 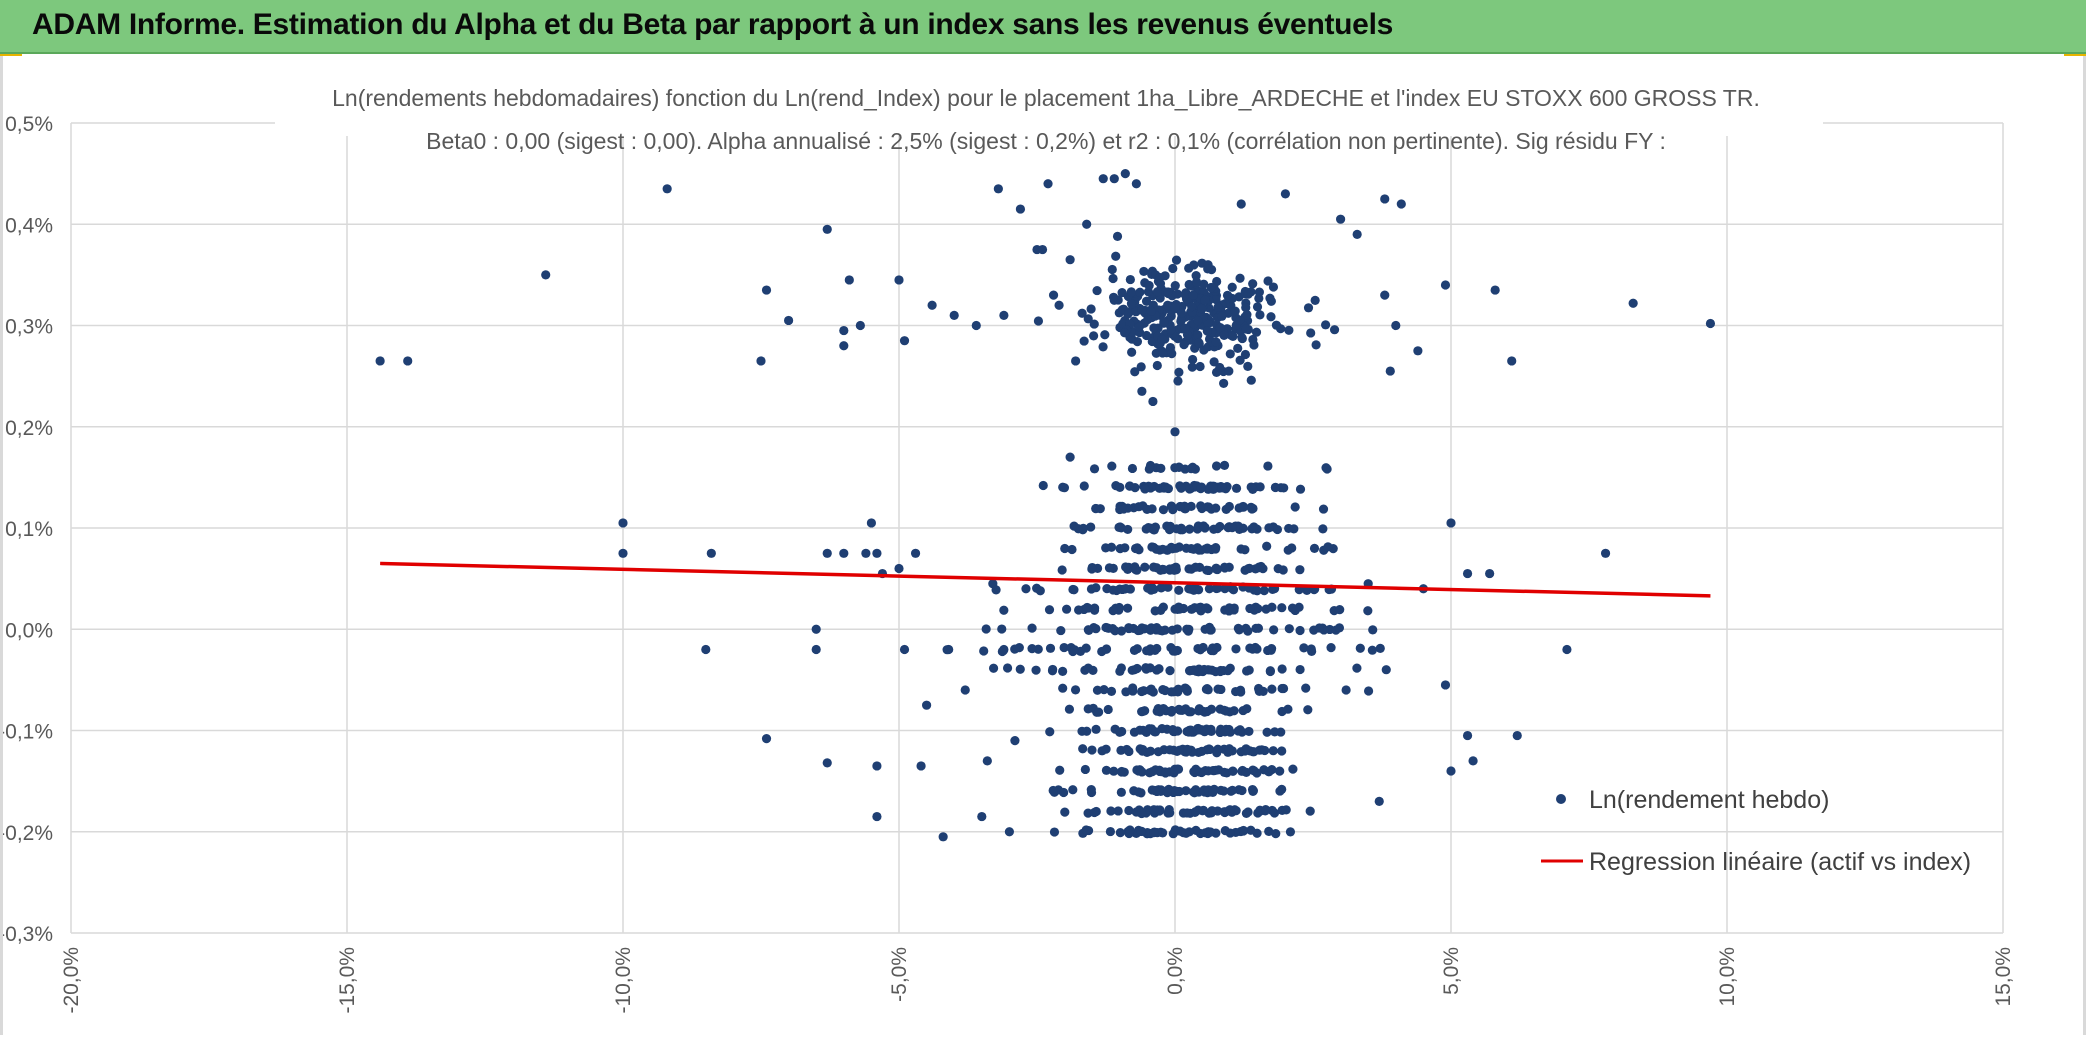 What do you see at coordinates (623, 980) in the screenshot?
I see `x-tick-label: -10,0%` at bounding box center [623, 980].